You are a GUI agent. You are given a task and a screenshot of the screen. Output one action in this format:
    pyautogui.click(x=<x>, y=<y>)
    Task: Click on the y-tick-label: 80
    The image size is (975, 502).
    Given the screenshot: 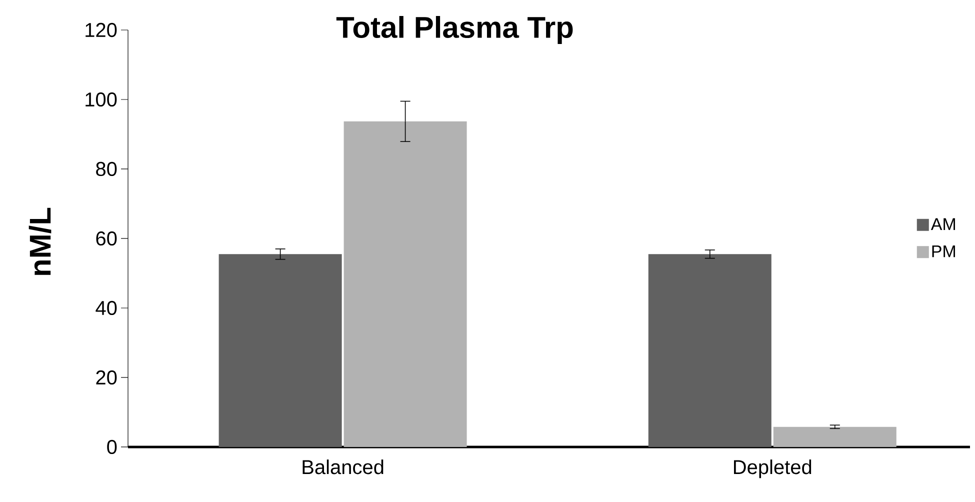 What is the action you would take?
    pyautogui.click(x=106, y=169)
    